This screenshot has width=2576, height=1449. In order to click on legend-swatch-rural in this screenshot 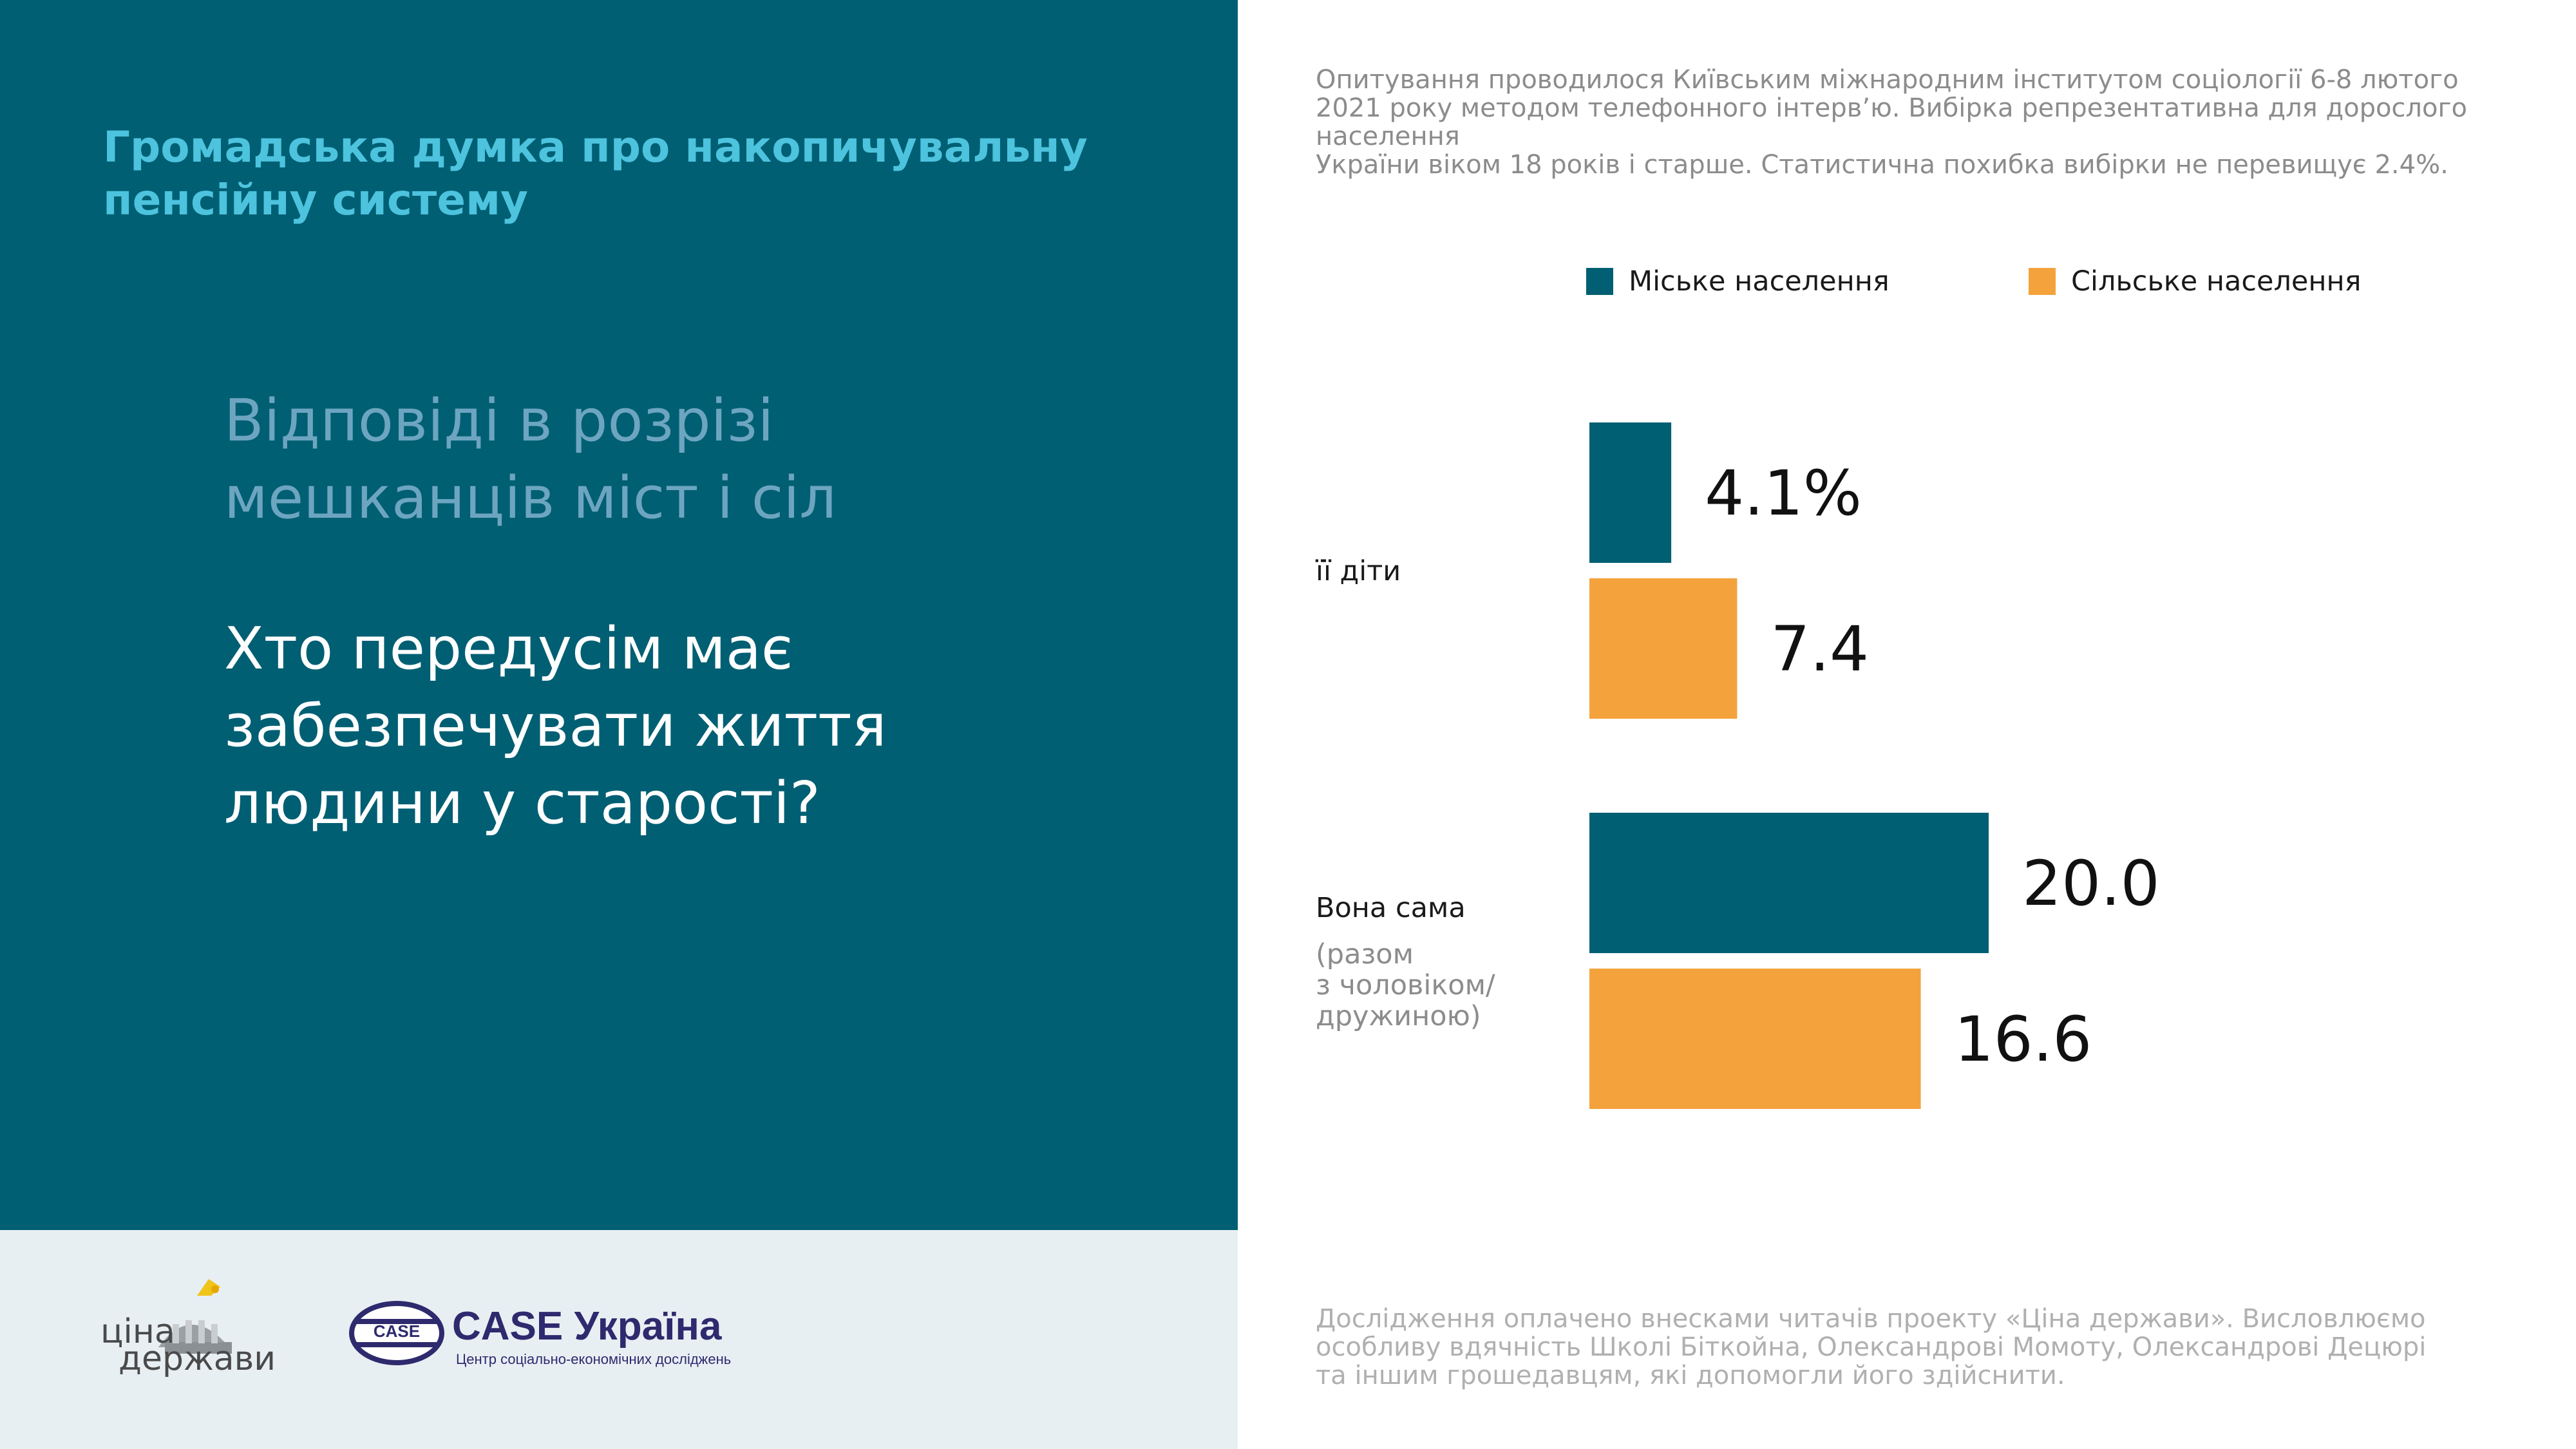, I will do `click(2043, 281)`.